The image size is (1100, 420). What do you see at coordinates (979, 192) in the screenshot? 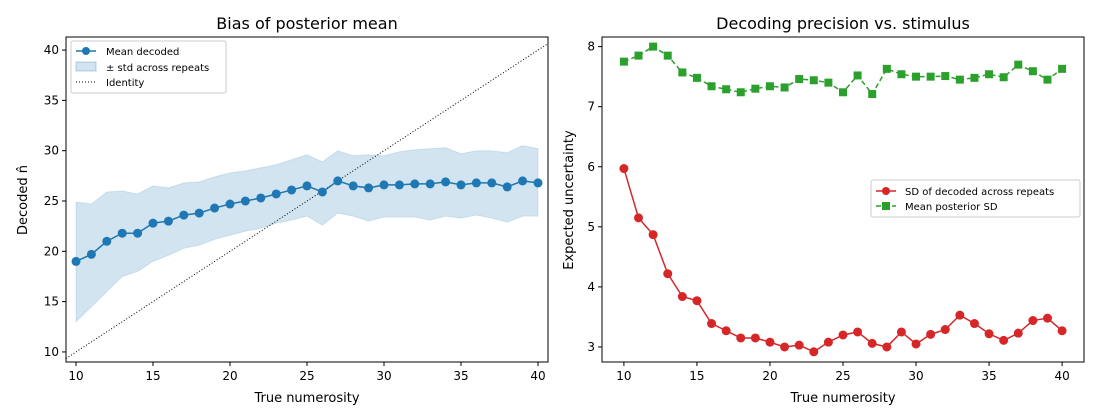
I see `legend-label: SD of decoded across repeats` at bounding box center [979, 192].